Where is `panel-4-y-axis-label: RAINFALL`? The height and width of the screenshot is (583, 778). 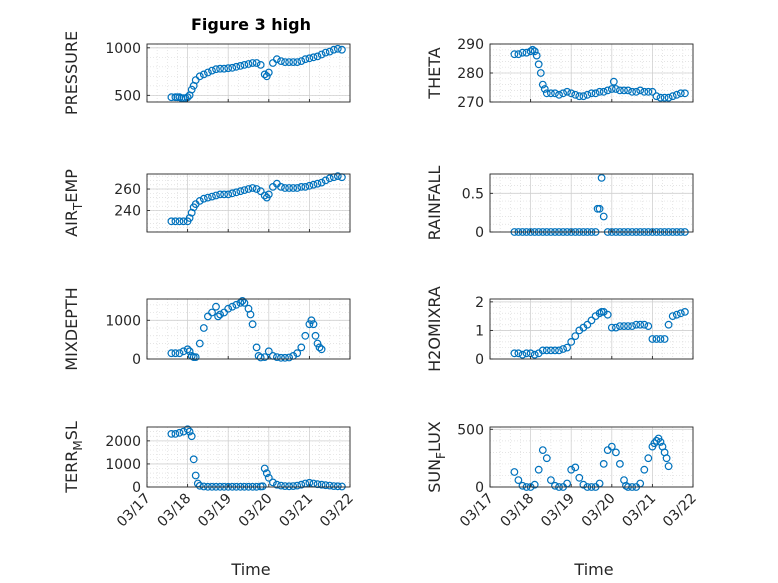 panel-4-y-axis-label: RAINFALL is located at coordinates (434, 203).